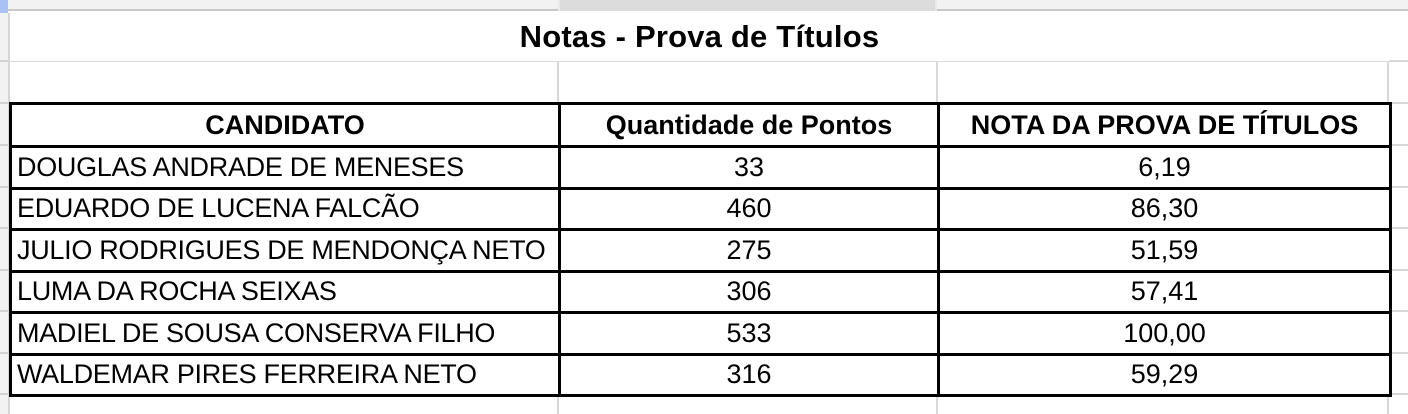 Image resolution: width=1408 pixels, height=414 pixels. What do you see at coordinates (1164, 291) in the screenshot?
I see `nota-cell: 57,41` at bounding box center [1164, 291].